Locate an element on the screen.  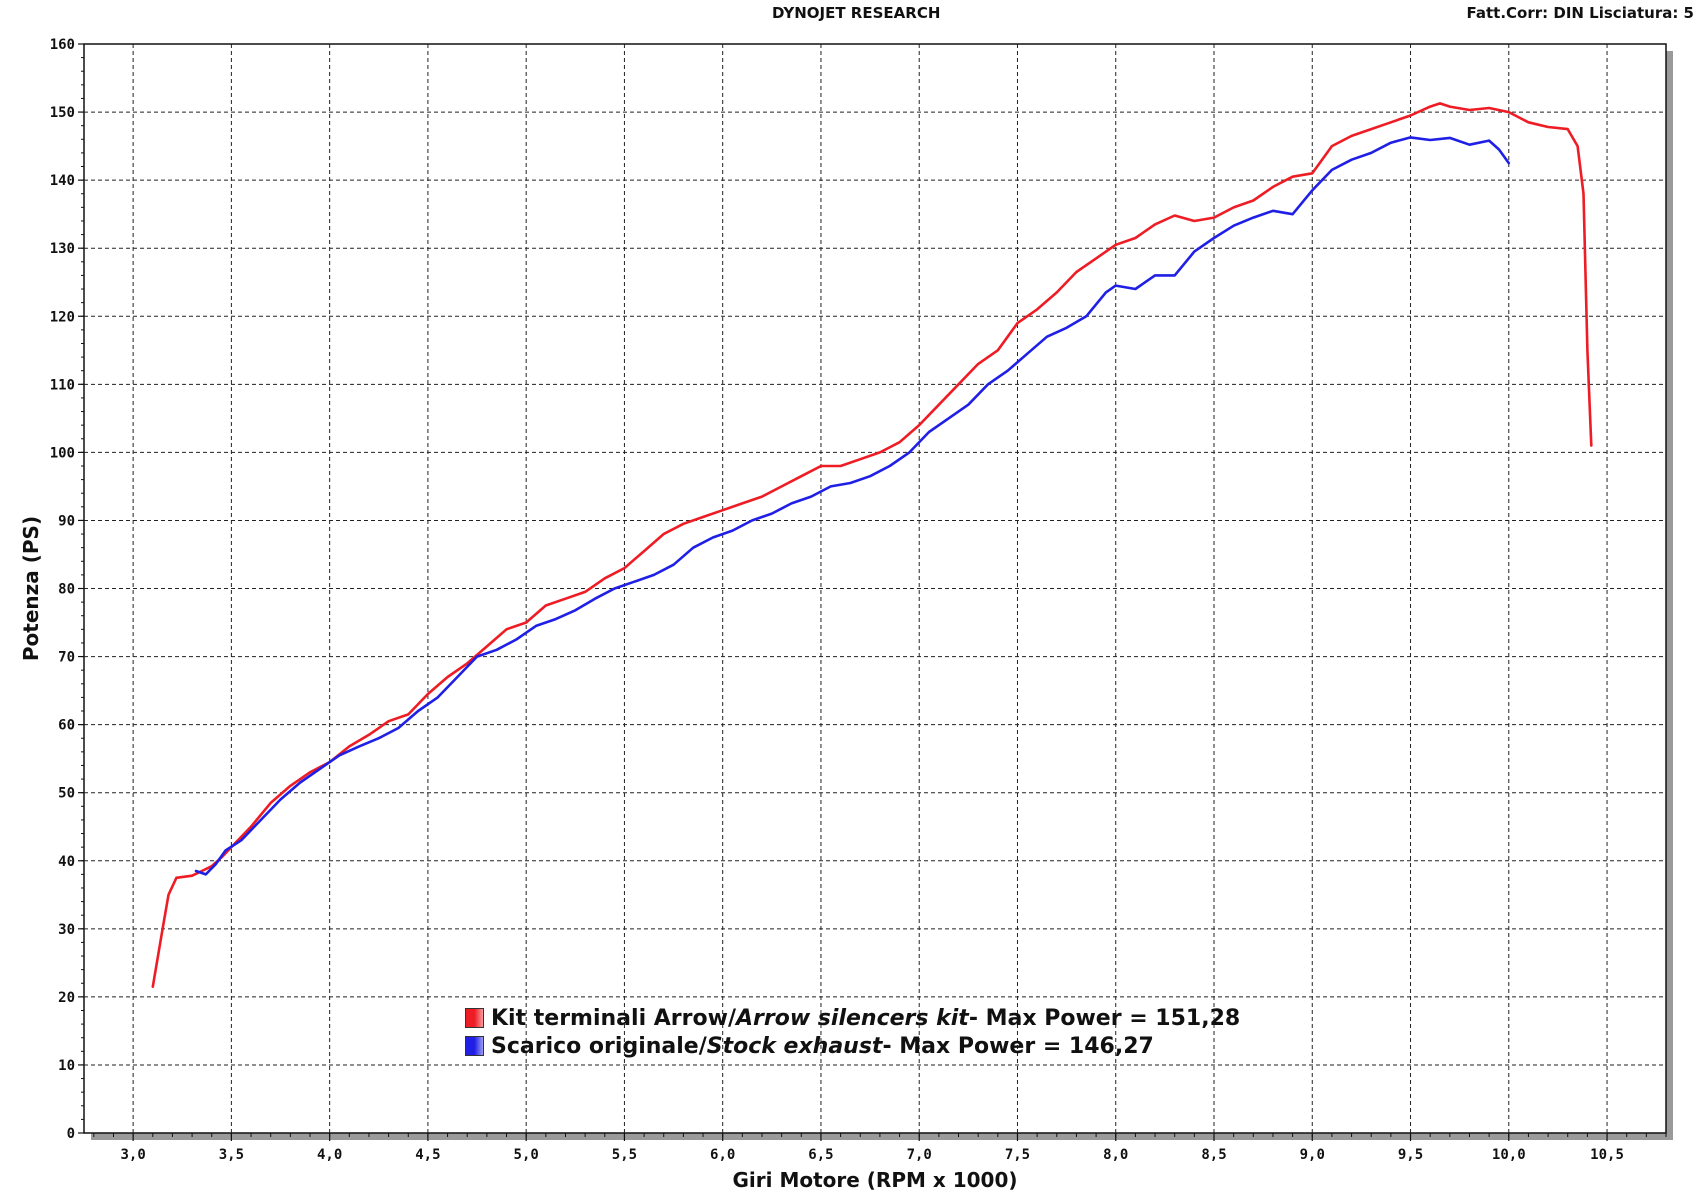
legend-label-it: Scarico originale is located at coordinates (595, 1046).